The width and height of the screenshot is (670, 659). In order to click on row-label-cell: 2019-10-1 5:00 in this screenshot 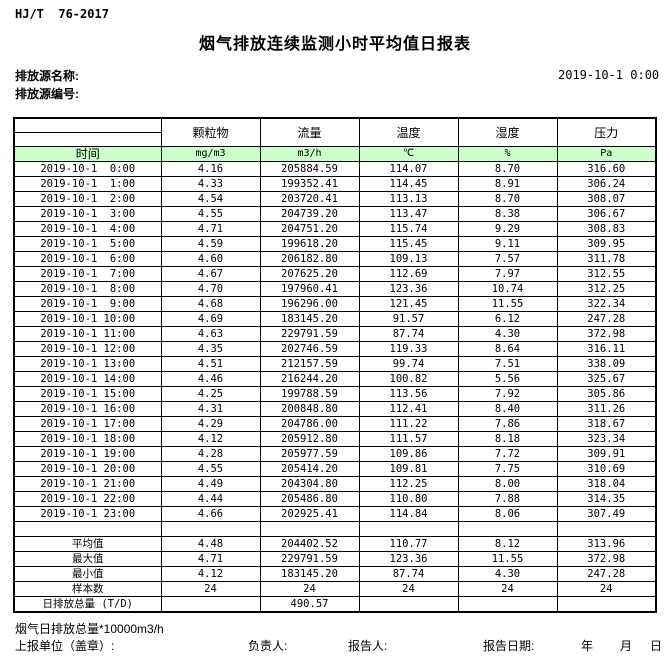, I will do `click(87, 244)`.